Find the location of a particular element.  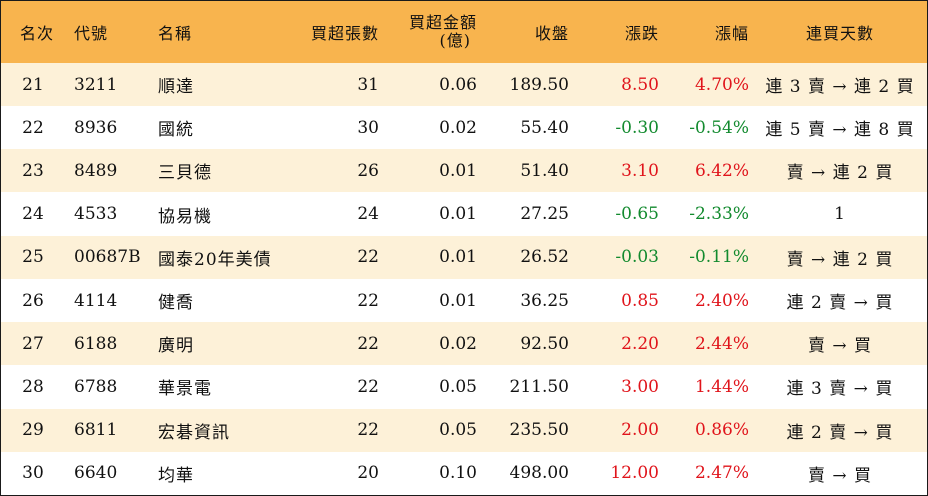

cell-change: 12.00 is located at coordinates (634, 473).